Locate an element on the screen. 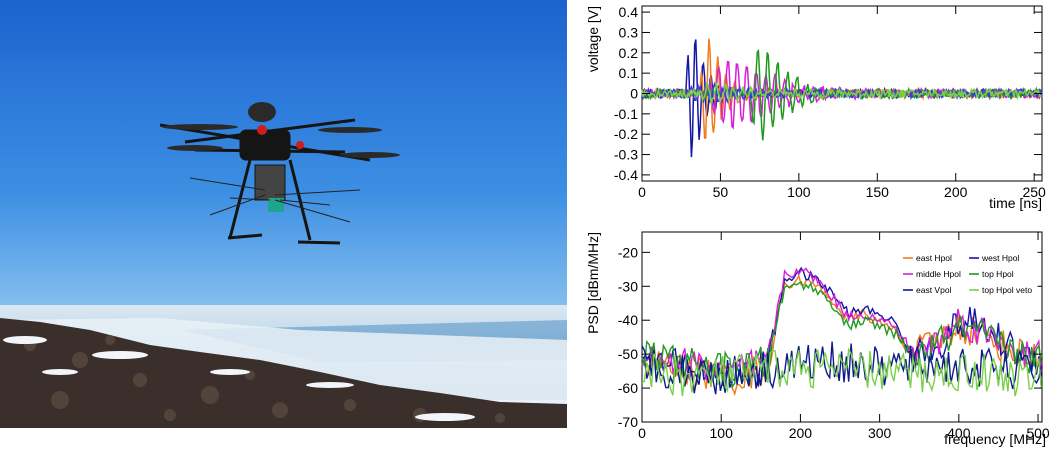 The height and width of the screenshot is (450, 1053). legend-label: east Vpol is located at coordinates (934, 290).